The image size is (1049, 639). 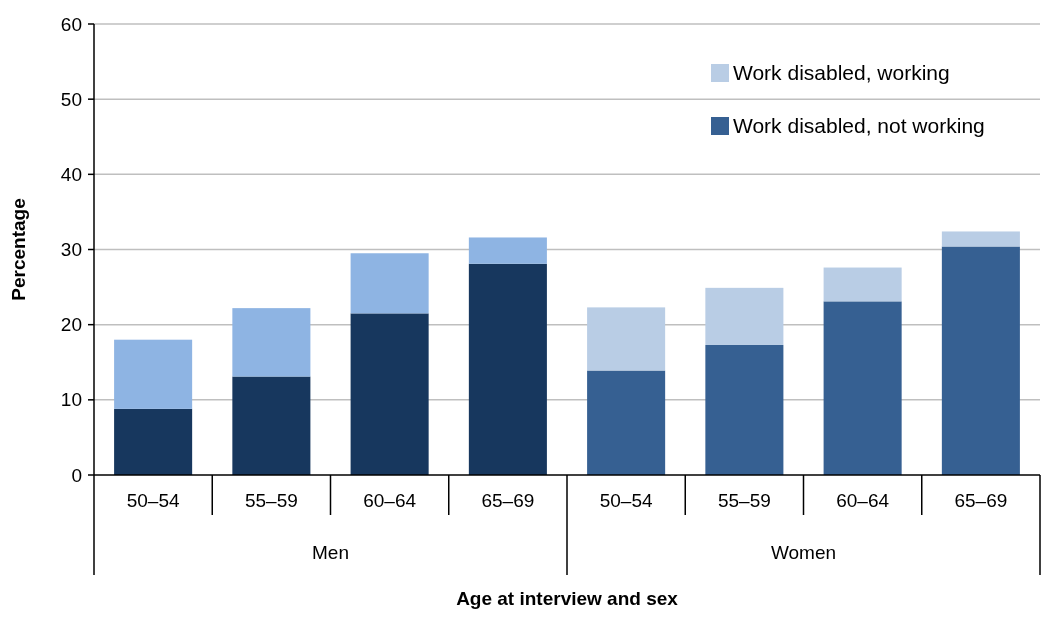 What do you see at coordinates (71, 325) in the screenshot?
I see `y-tick-label: 20` at bounding box center [71, 325].